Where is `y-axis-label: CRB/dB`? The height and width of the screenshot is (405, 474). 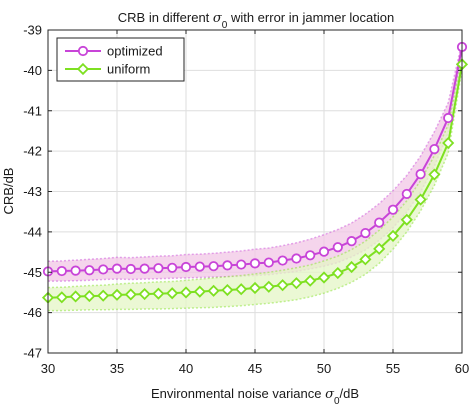
y-axis-label: CRB/dB is located at coordinates (8, 191).